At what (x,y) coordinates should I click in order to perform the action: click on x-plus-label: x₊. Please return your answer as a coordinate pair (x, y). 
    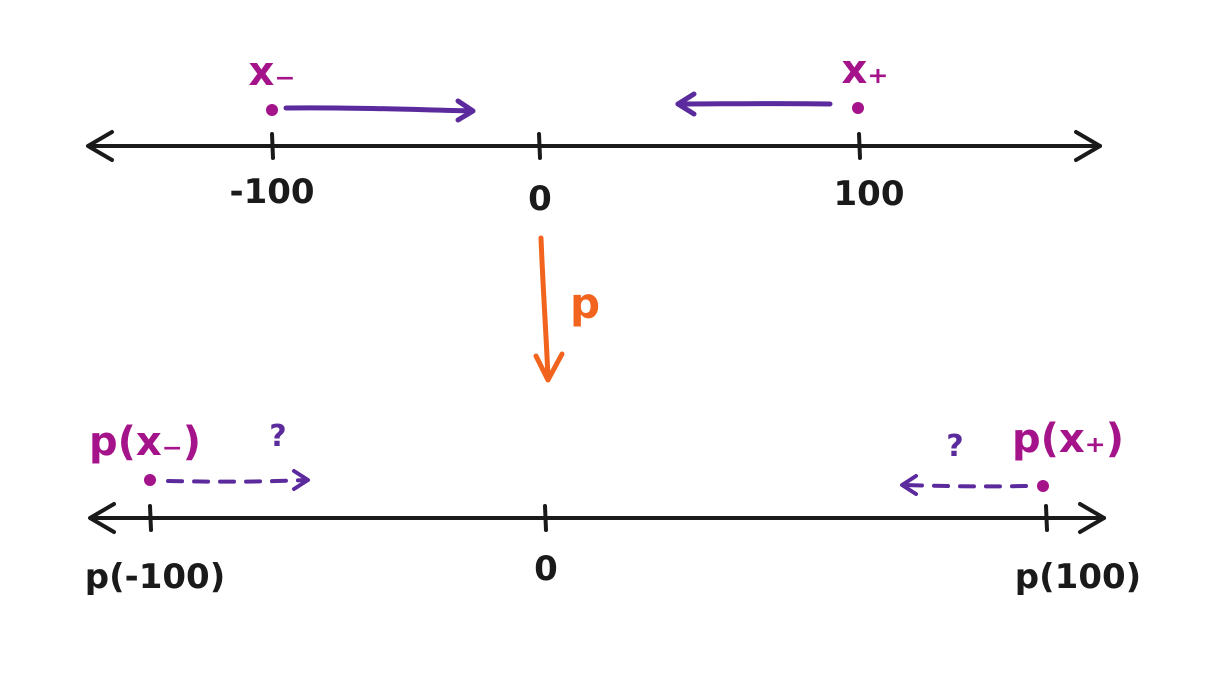
    Looking at the image, I should click on (865, 70).